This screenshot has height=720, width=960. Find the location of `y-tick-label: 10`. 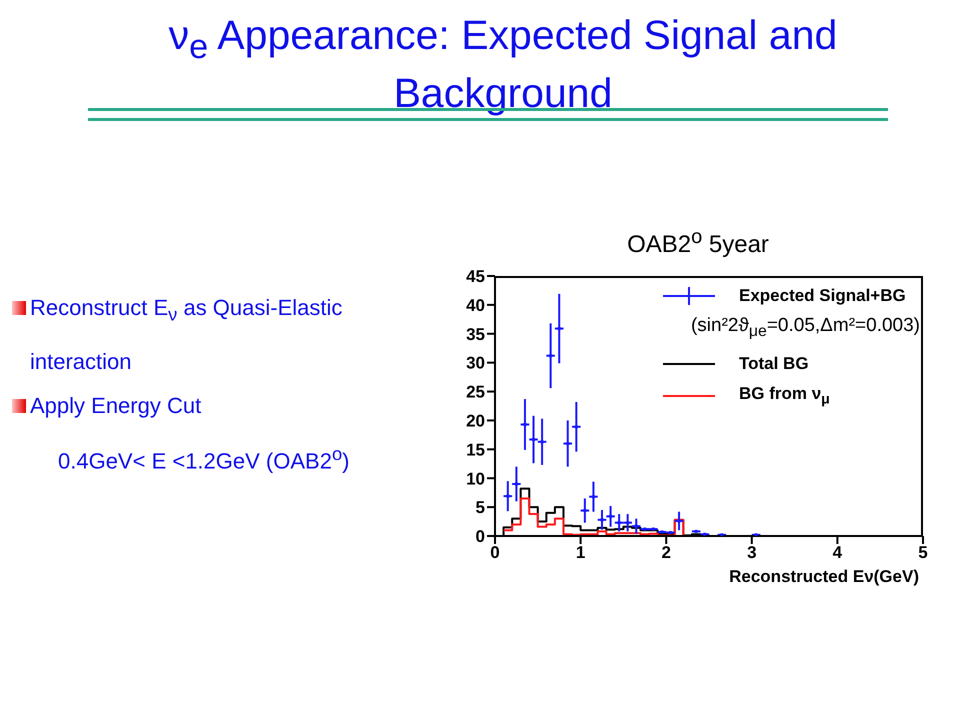

y-tick-label: 10 is located at coordinates (475, 478).